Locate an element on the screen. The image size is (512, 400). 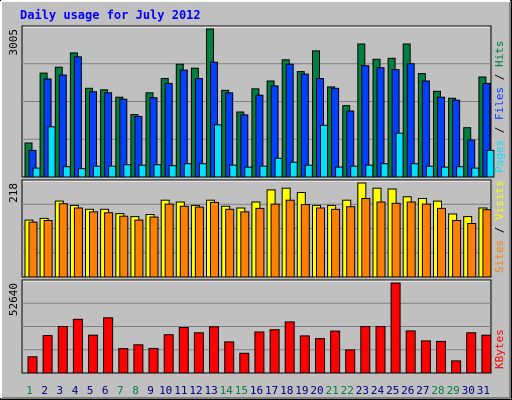
legend-bottom: KBytes is located at coordinates (499, 349).